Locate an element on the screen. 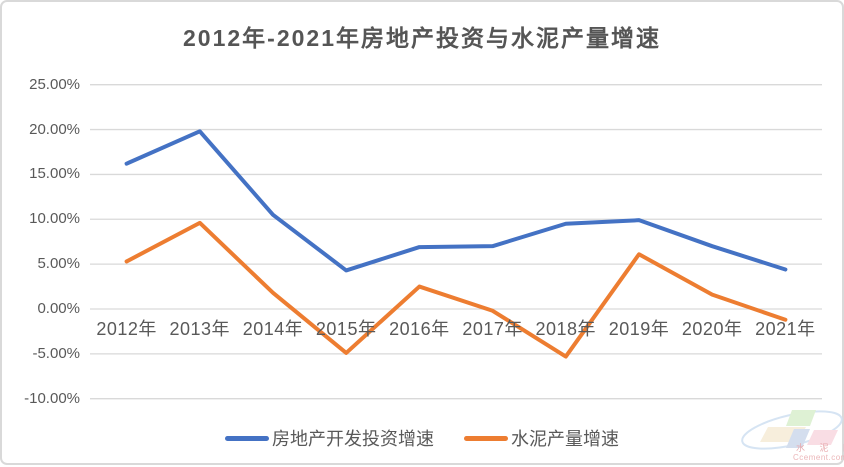 The width and height of the screenshot is (844, 467). x-tick-label: 2013年 is located at coordinates (200, 329).